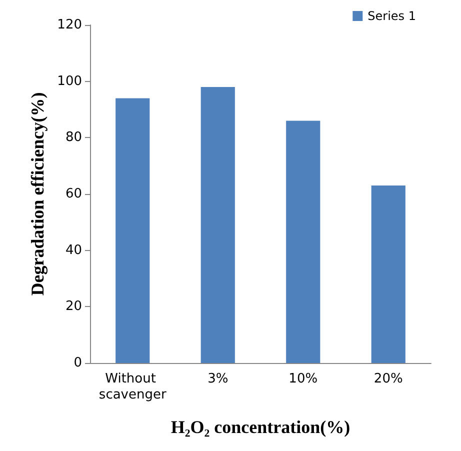  Describe the element at coordinates (388, 379) in the screenshot. I see `x-tick-label: 20%` at that location.